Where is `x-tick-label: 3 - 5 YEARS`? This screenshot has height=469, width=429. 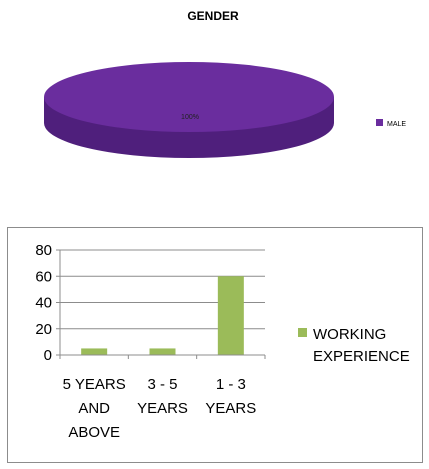
x-tick-label: 3 - 5 YEARS is located at coordinates (162, 396).